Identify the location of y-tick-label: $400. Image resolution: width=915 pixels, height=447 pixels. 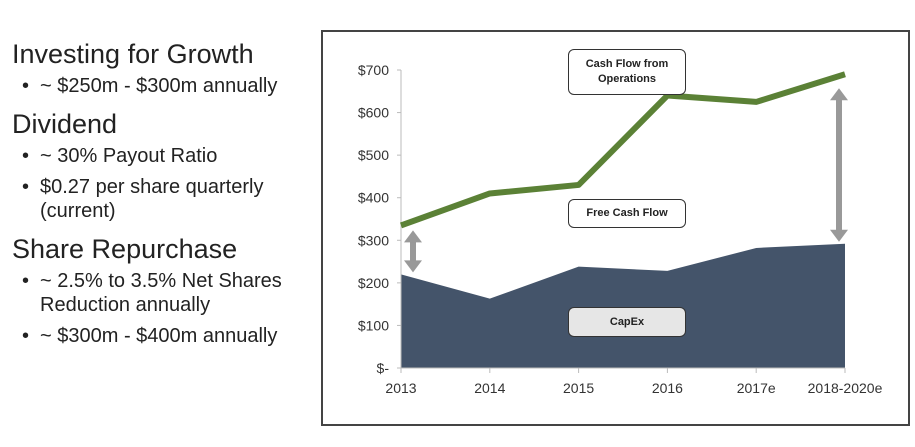
(373, 198).